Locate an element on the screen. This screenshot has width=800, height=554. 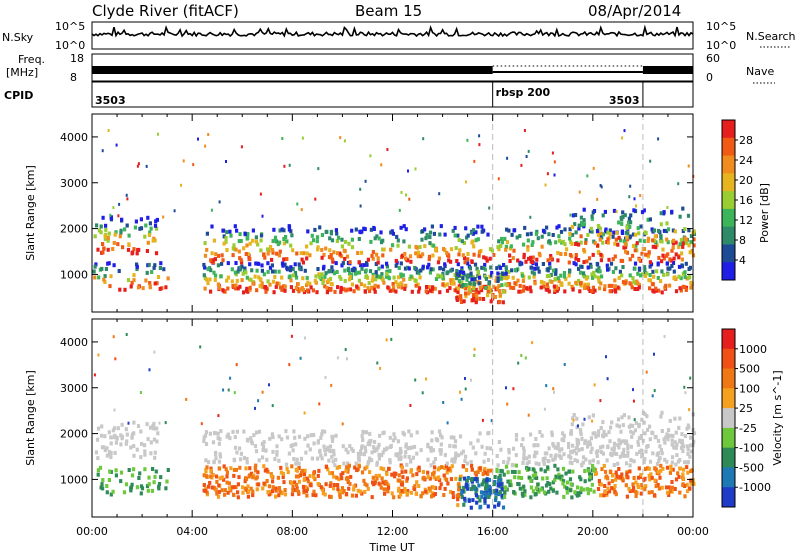
colorbar-tick-label: 16 is located at coordinates (746, 200).